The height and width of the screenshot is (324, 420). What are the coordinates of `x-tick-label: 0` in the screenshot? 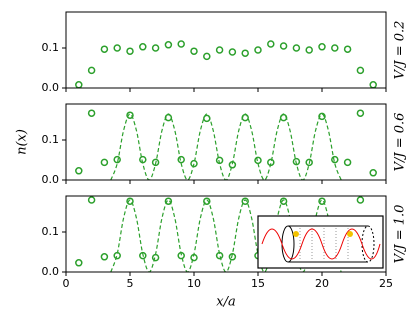 It's located at (66, 283).